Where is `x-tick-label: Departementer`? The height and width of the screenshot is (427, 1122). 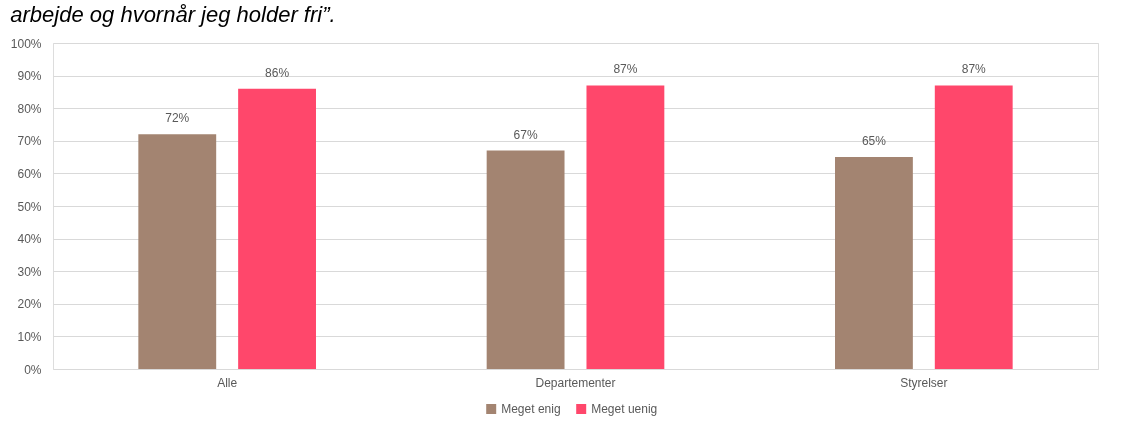 x-tick-label: Departementer is located at coordinates (575, 382).